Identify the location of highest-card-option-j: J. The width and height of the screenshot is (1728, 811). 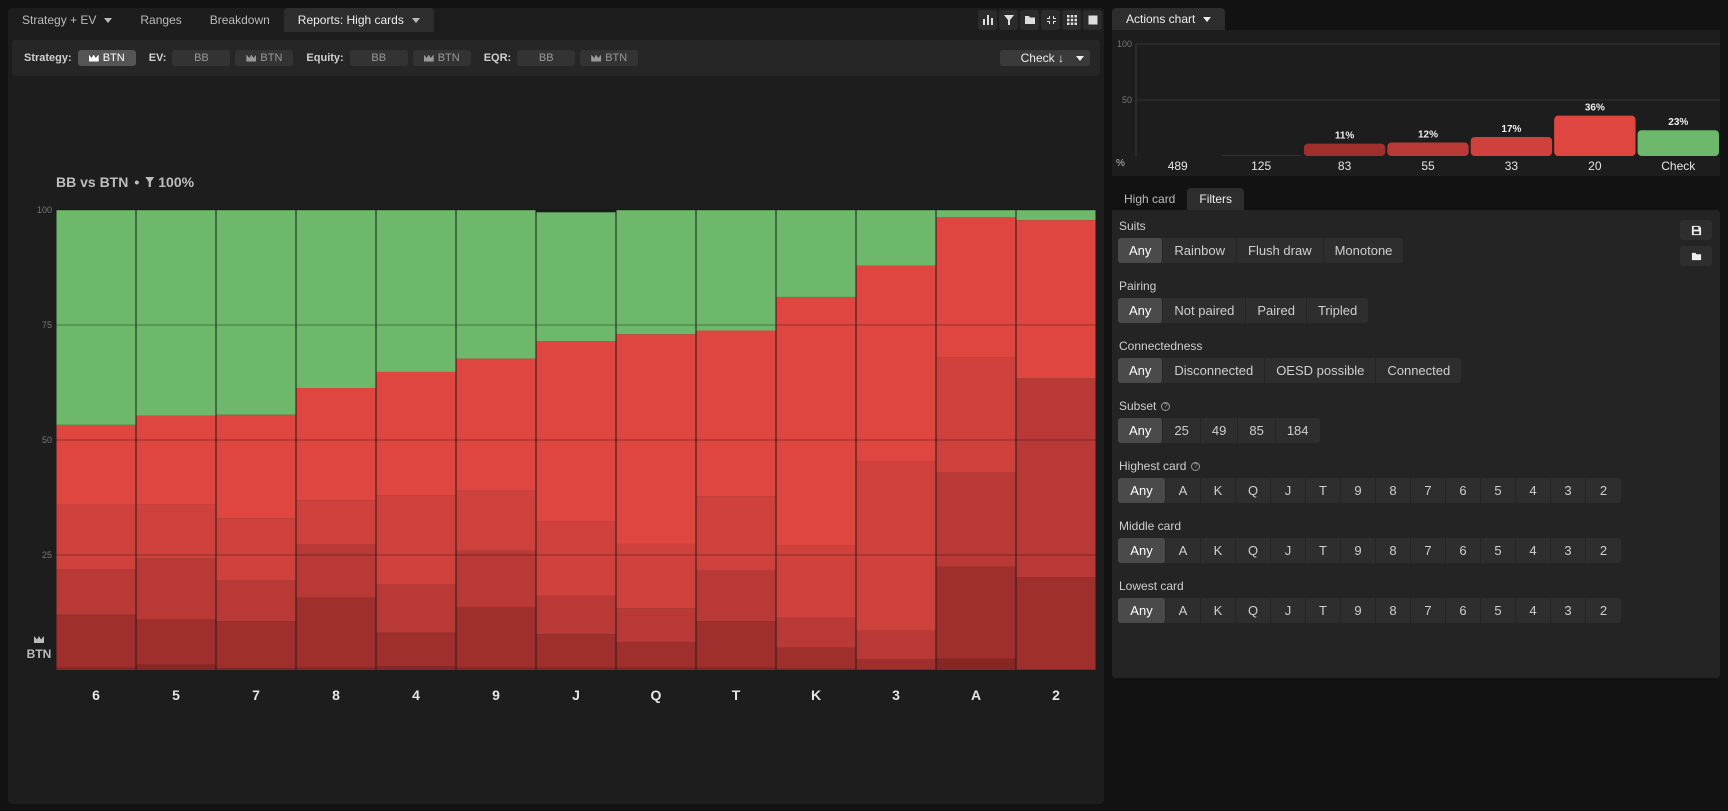
(1288, 490).